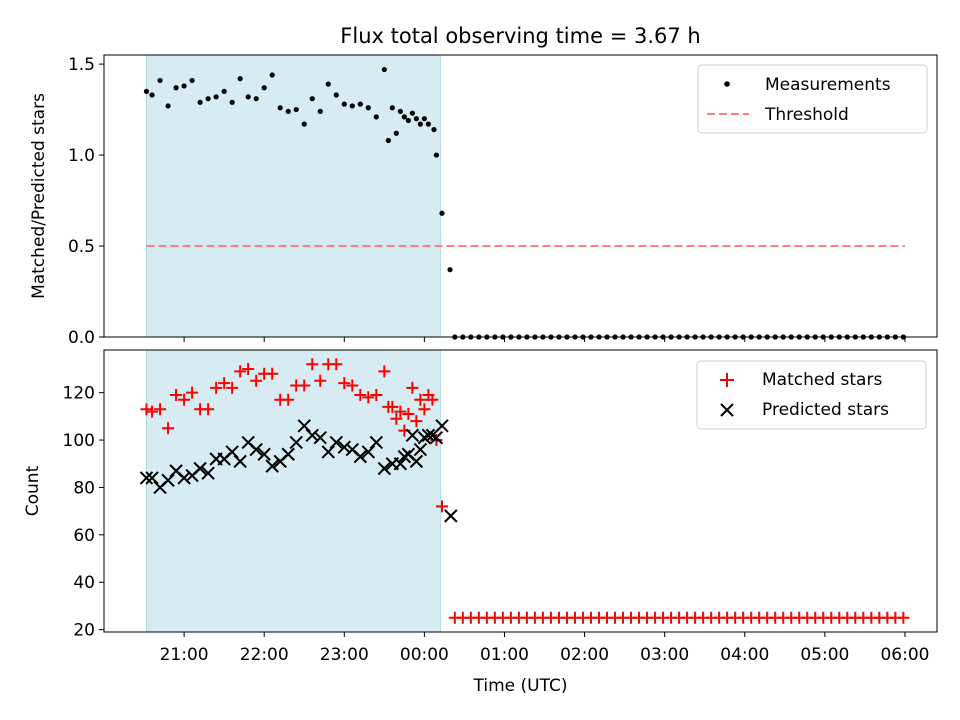 The image size is (960, 720). I want to click on chart-title: Flux total observing time = 3.67 h, so click(520, 36).